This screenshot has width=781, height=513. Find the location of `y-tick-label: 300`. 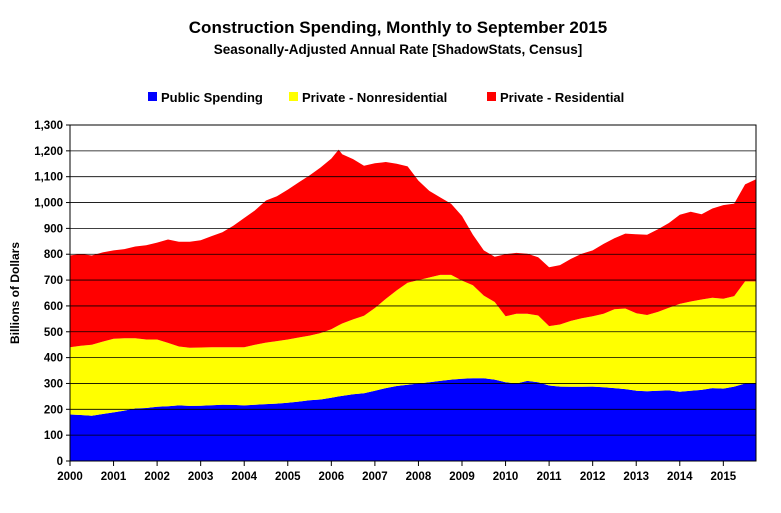

y-tick-label: 300 is located at coordinates (53, 384).